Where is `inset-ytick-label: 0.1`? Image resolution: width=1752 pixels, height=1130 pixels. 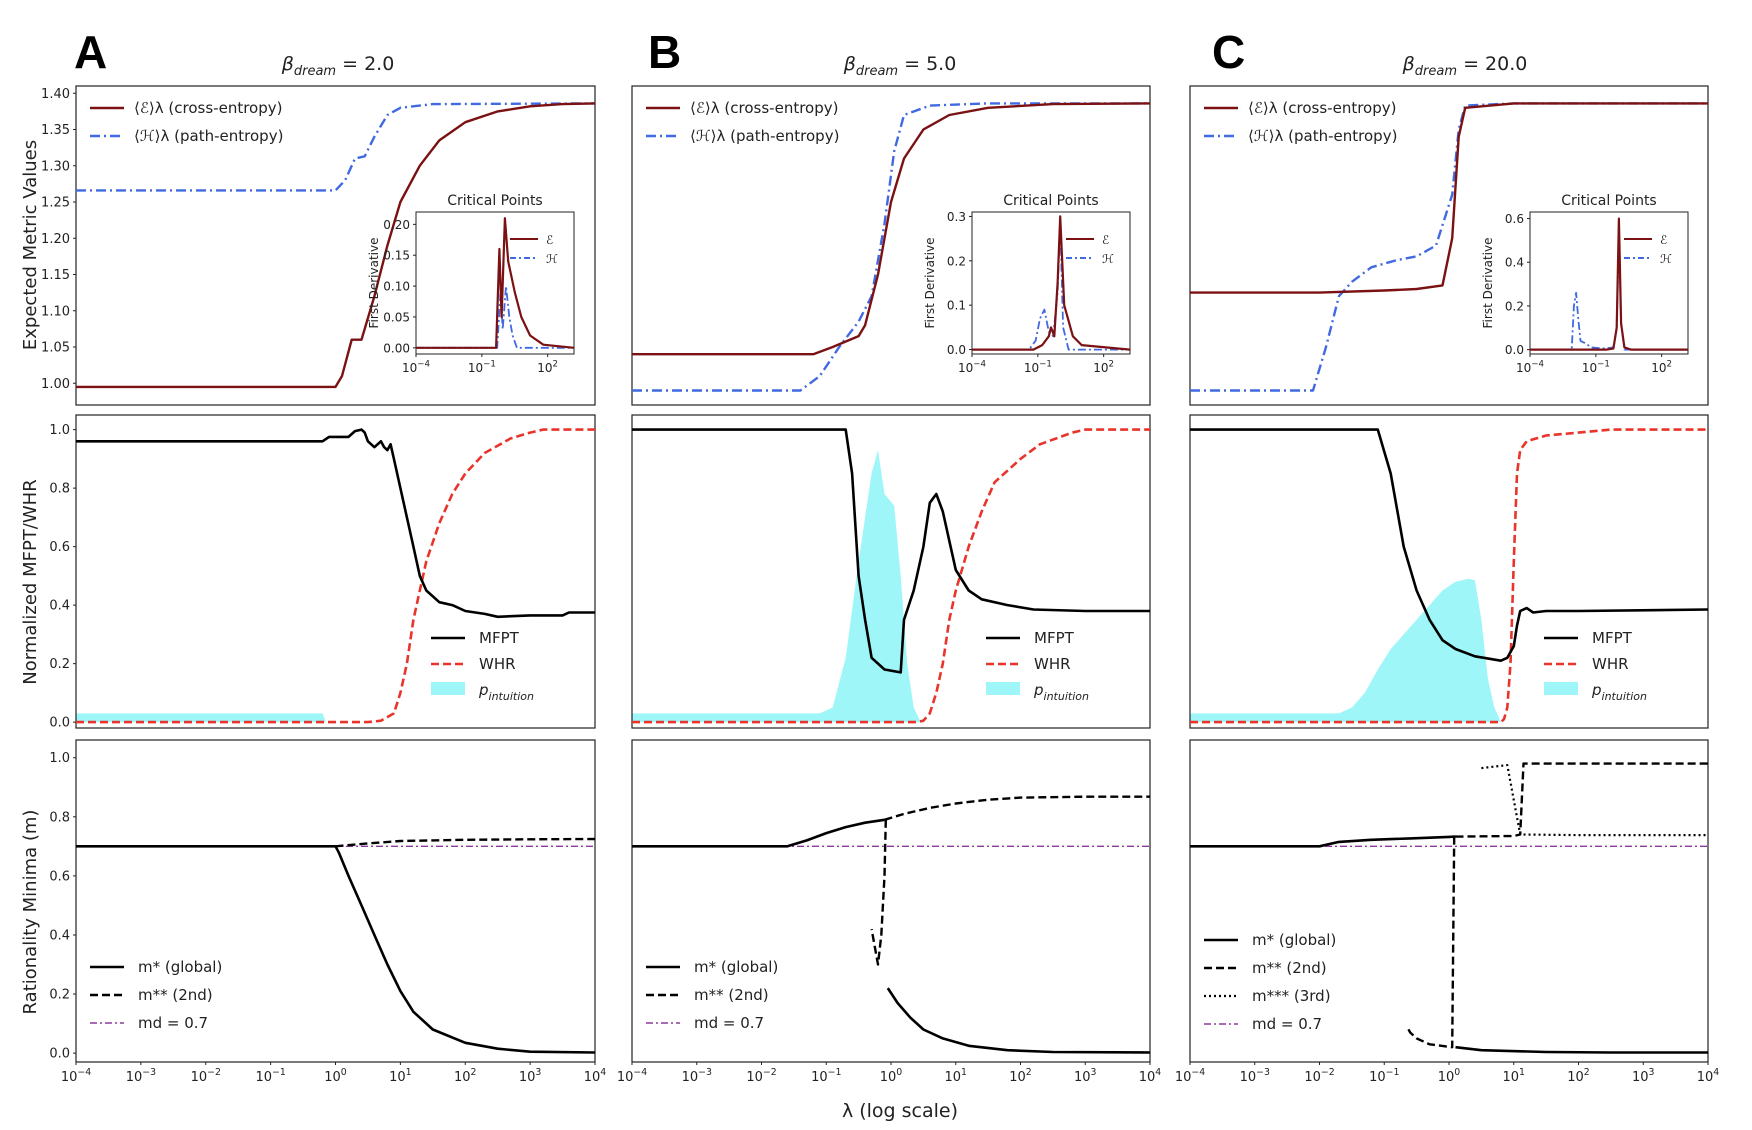 inset-ytick-label: 0.1 is located at coordinates (956, 306).